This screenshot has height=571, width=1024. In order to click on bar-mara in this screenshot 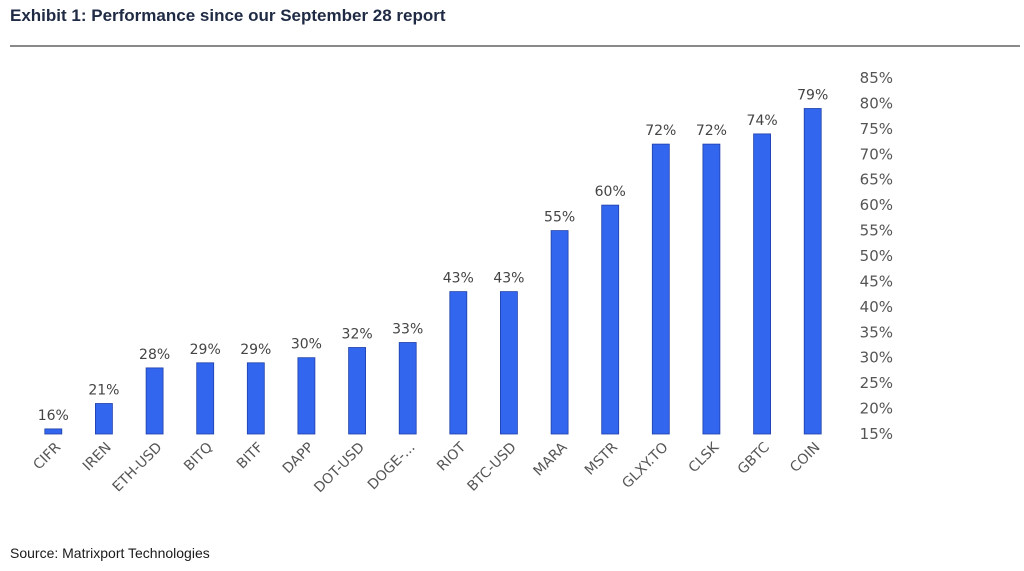, I will do `click(559, 332)`.